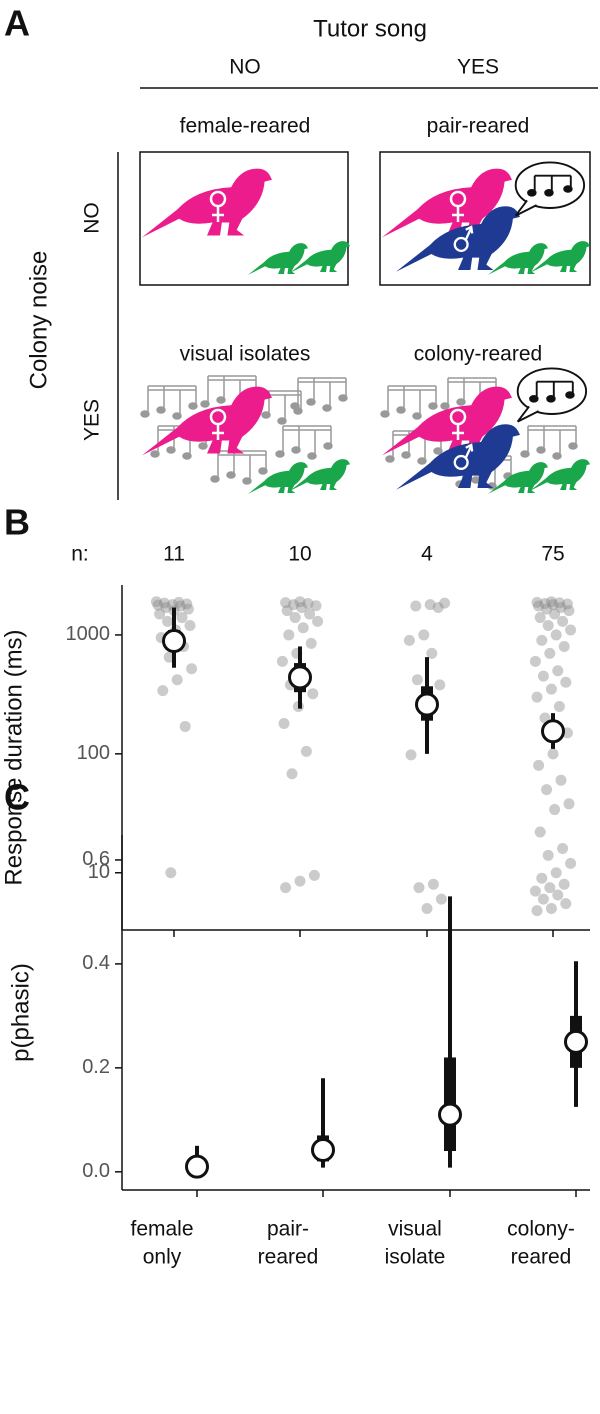  What do you see at coordinates (478, 67) in the screenshot?
I see `column-label: YES` at bounding box center [478, 67].